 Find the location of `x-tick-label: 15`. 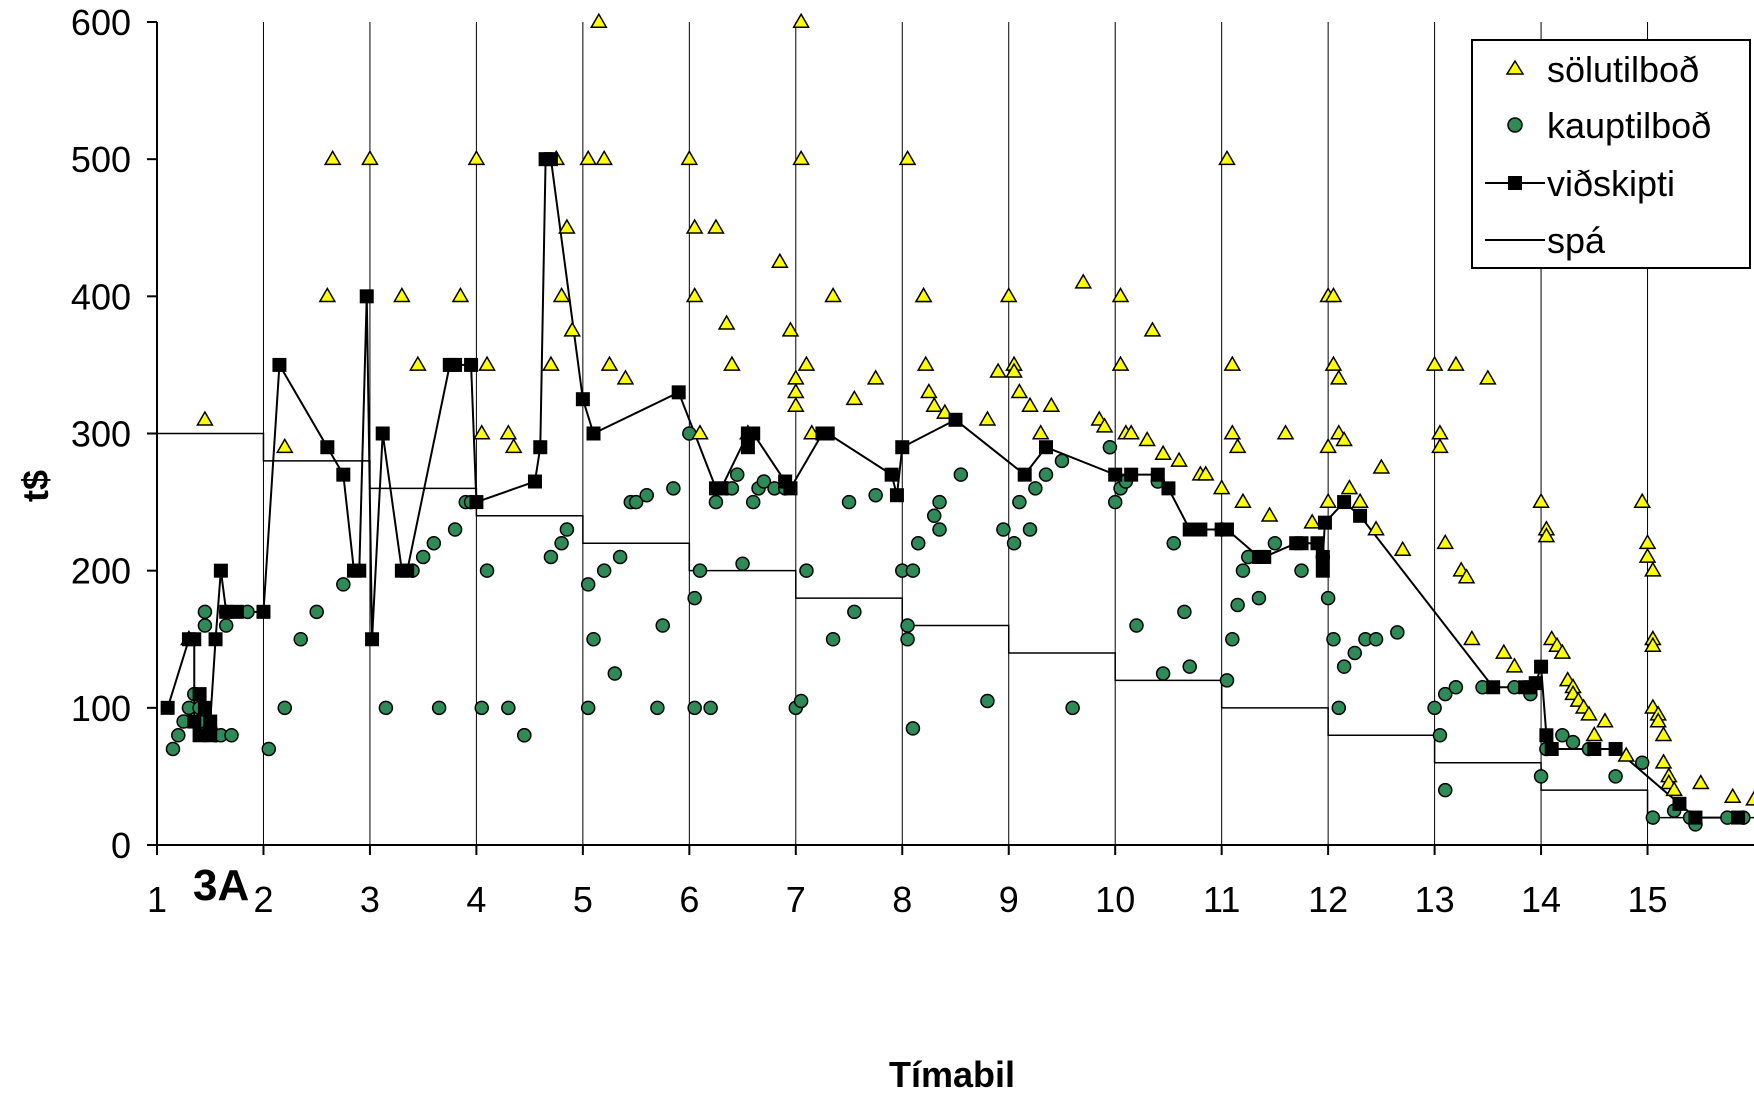

x-tick-label: 15 is located at coordinates (1648, 899).